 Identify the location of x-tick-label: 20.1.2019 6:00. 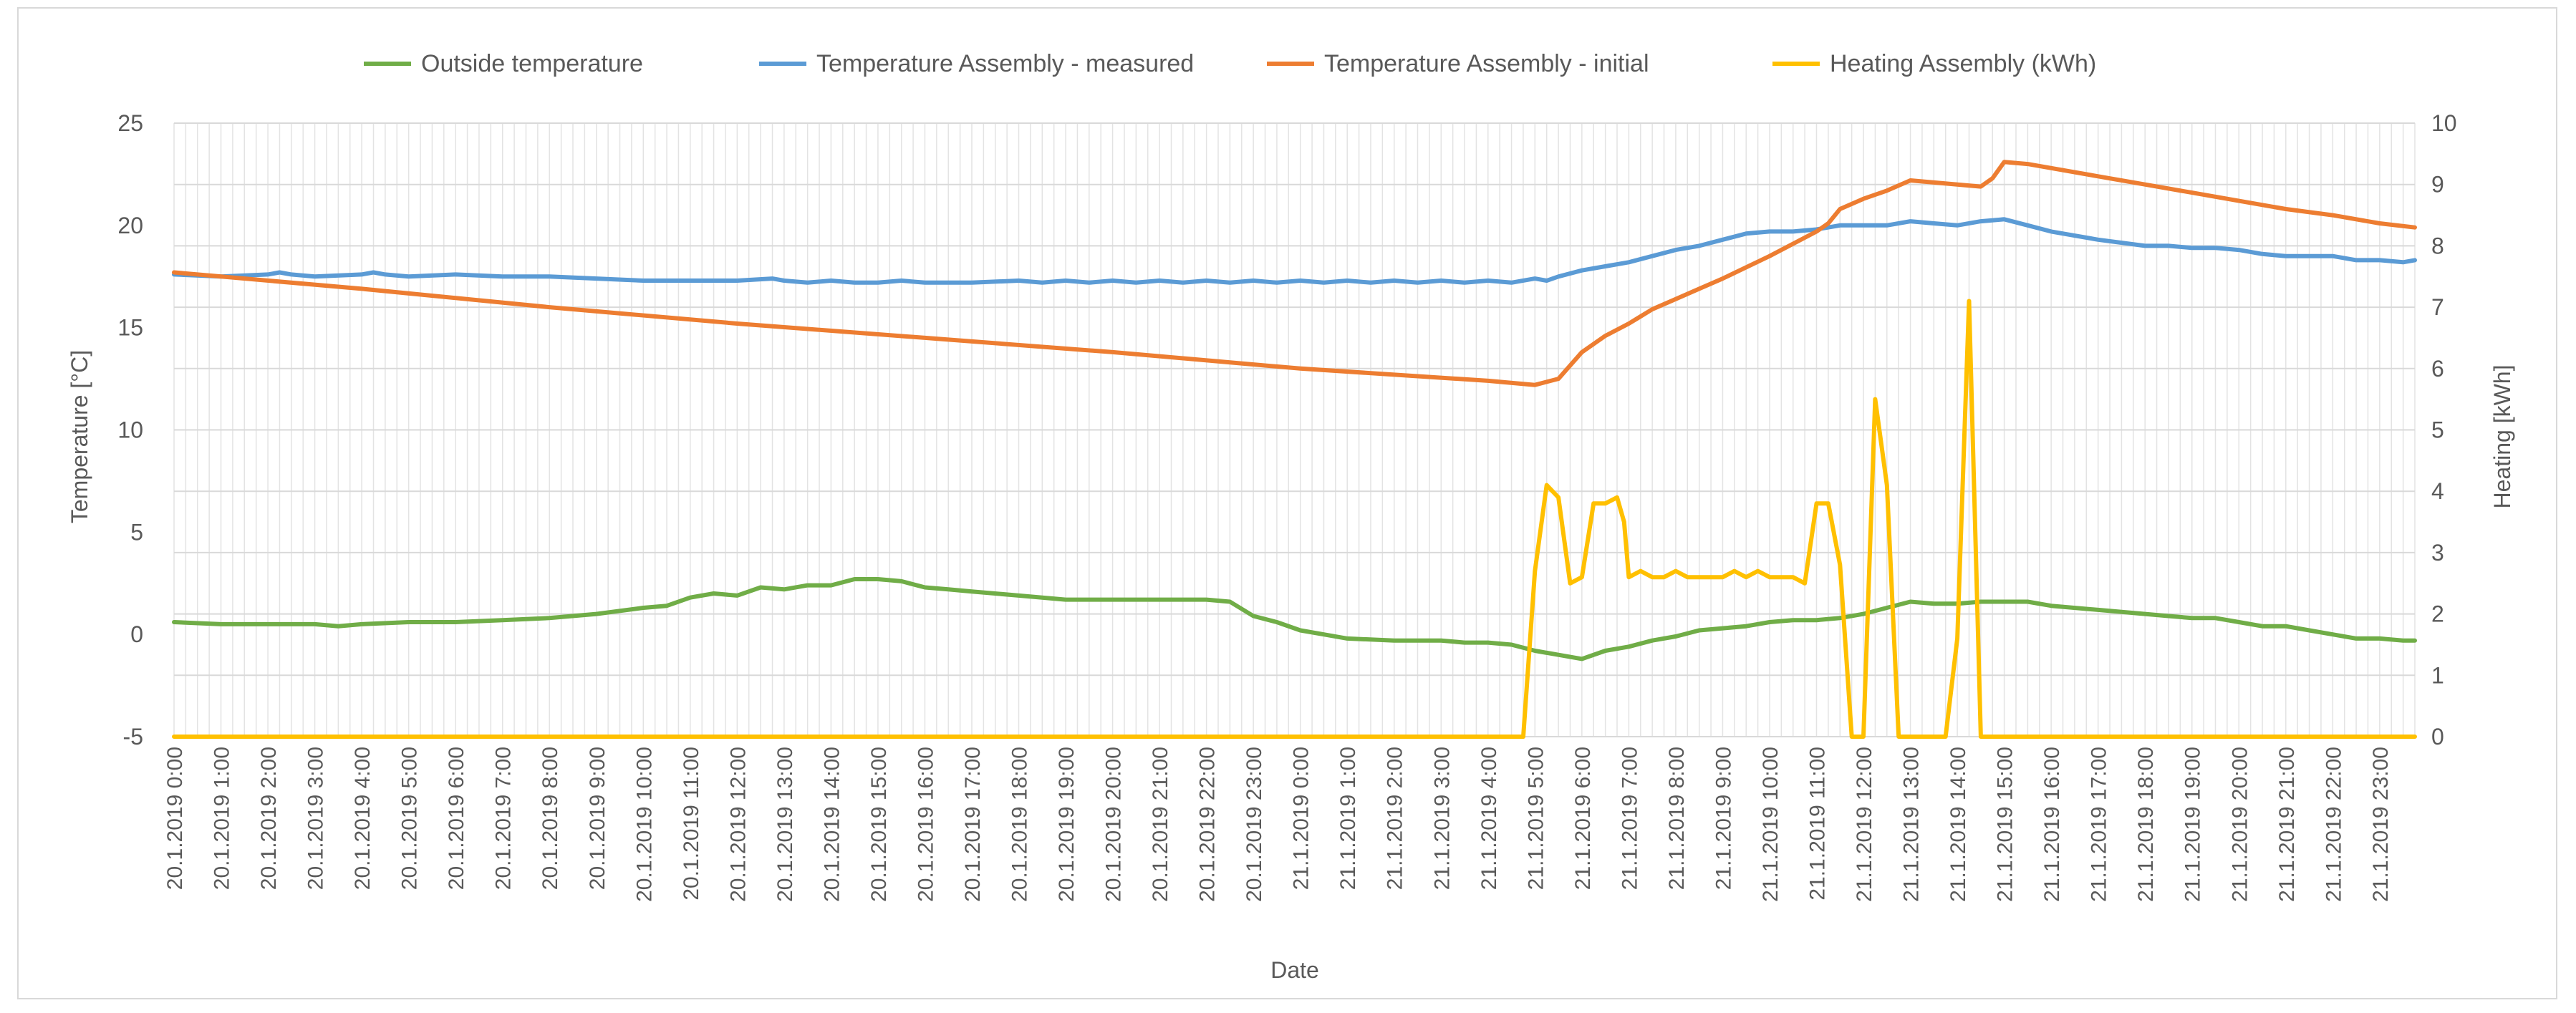
(457, 819).